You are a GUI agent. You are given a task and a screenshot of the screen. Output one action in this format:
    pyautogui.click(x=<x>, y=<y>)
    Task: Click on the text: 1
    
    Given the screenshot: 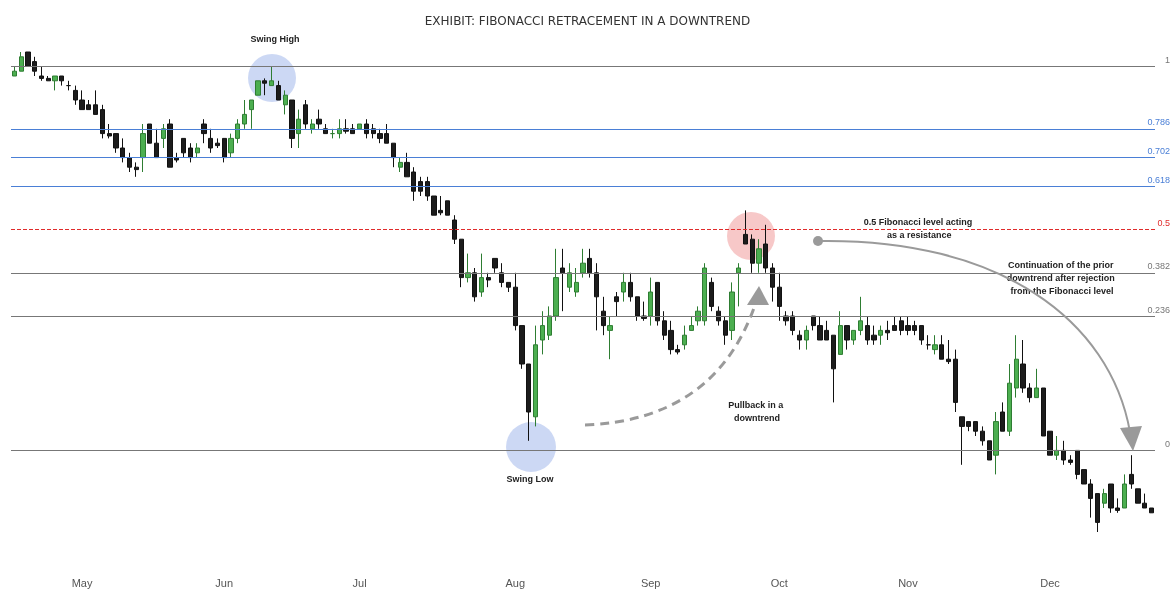 What is the action you would take?
    pyautogui.click(x=1167, y=59)
    